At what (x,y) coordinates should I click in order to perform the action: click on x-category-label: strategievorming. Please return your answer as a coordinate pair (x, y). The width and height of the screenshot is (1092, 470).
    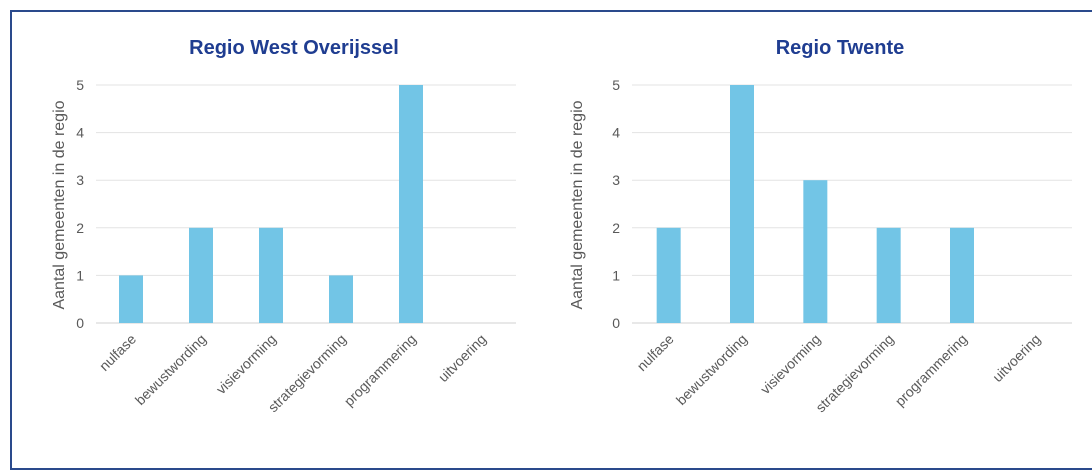
    Looking at the image, I should click on (854, 373).